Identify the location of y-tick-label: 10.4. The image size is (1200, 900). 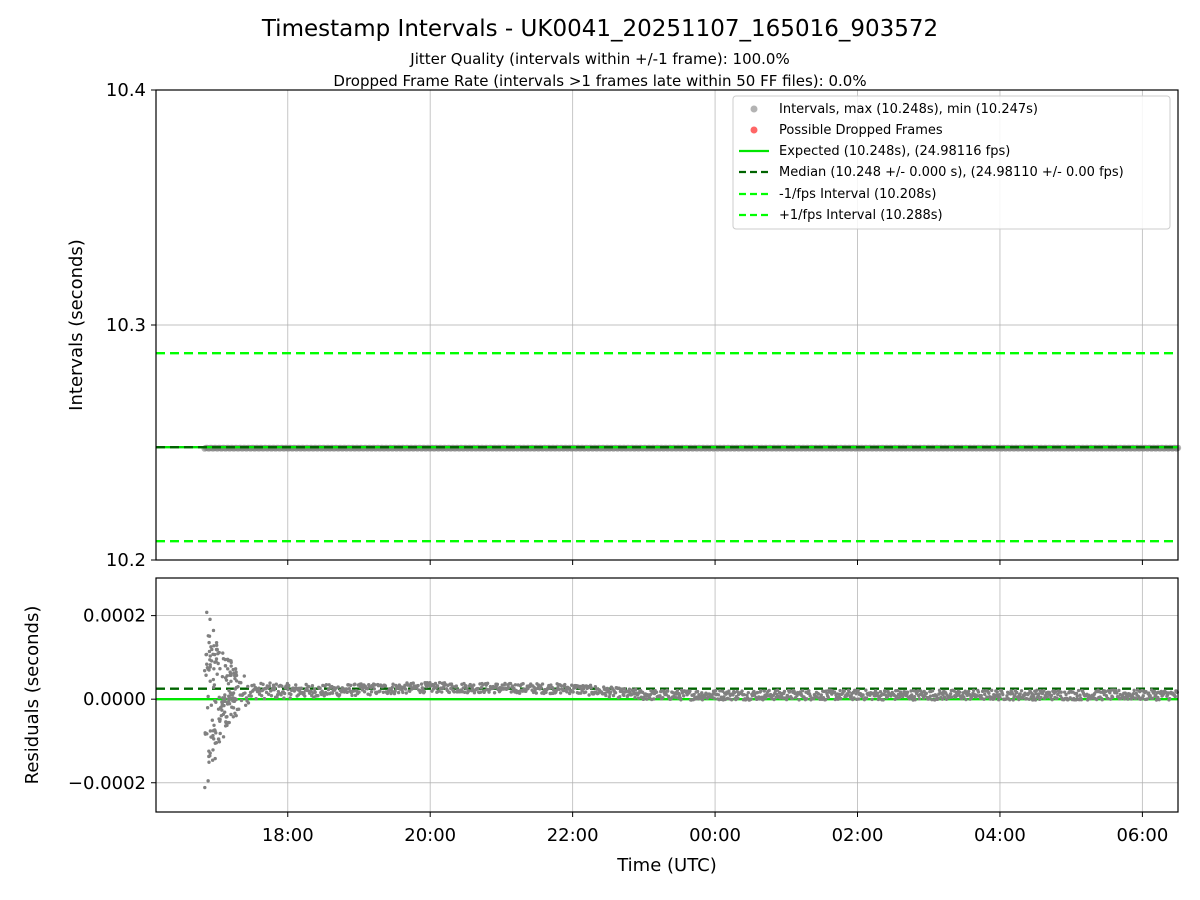
(126, 90).